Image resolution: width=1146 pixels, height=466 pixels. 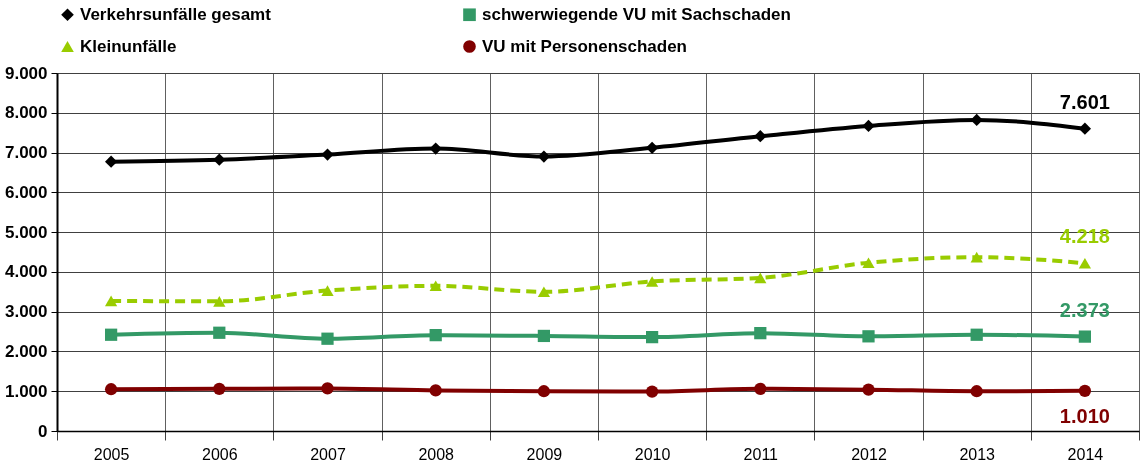 What do you see at coordinates (1084, 415) in the screenshot?
I see `data-label: 1.010` at bounding box center [1084, 415].